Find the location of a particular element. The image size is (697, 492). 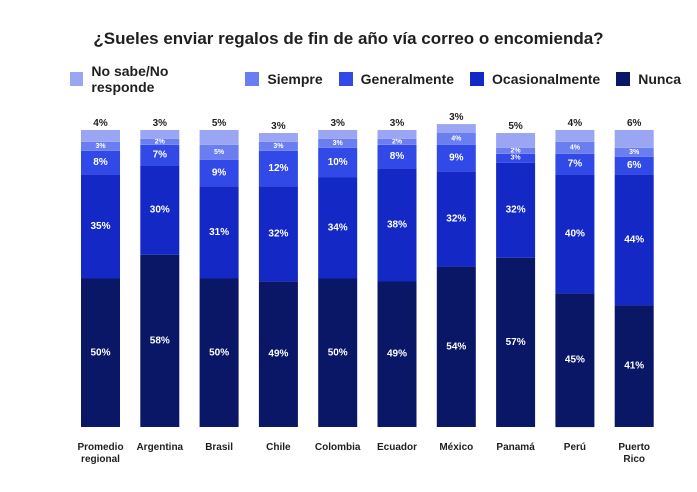

data-label: 10% is located at coordinates (338, 162).